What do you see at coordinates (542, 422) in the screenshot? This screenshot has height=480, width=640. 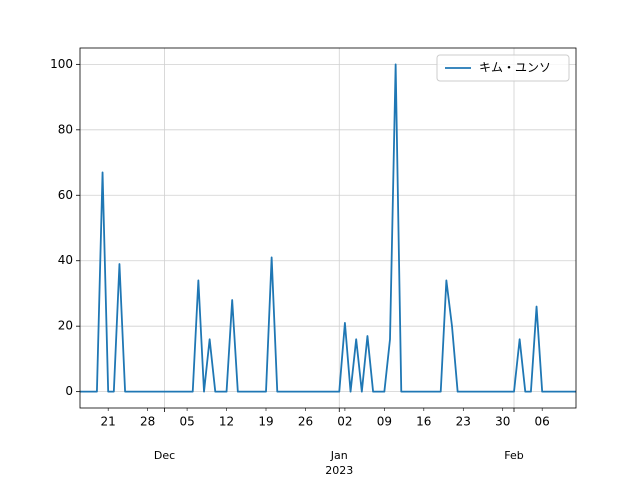 I see `x-minor-tick-label: 06` at bounding box center [542, 422].